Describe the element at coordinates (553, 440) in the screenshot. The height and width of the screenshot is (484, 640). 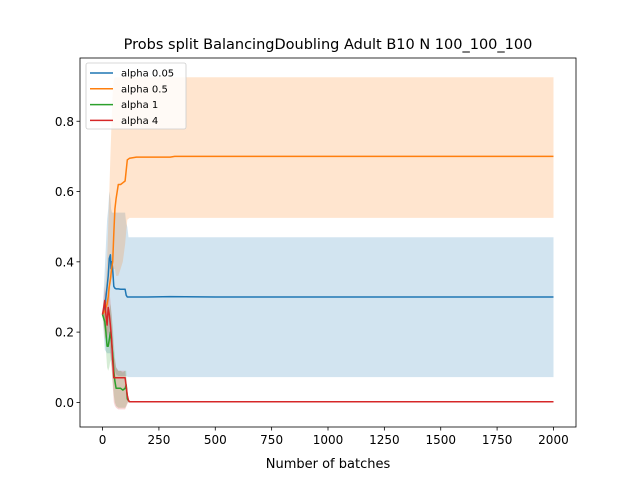
I see `x-tick-label: 2000` at that location.